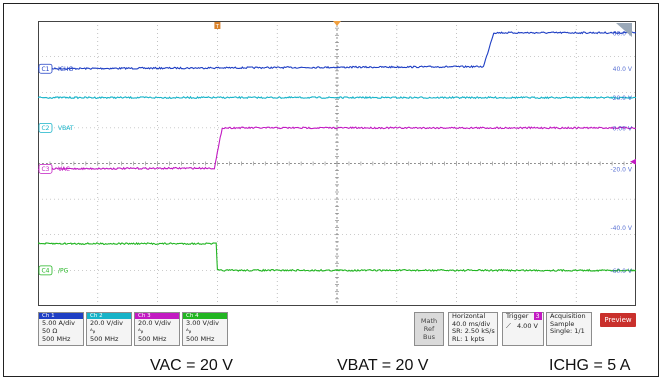 Image resolution: width=663 pixels, height=381 pixels. I want to click on trigger-position-marker, so click(217, 25).